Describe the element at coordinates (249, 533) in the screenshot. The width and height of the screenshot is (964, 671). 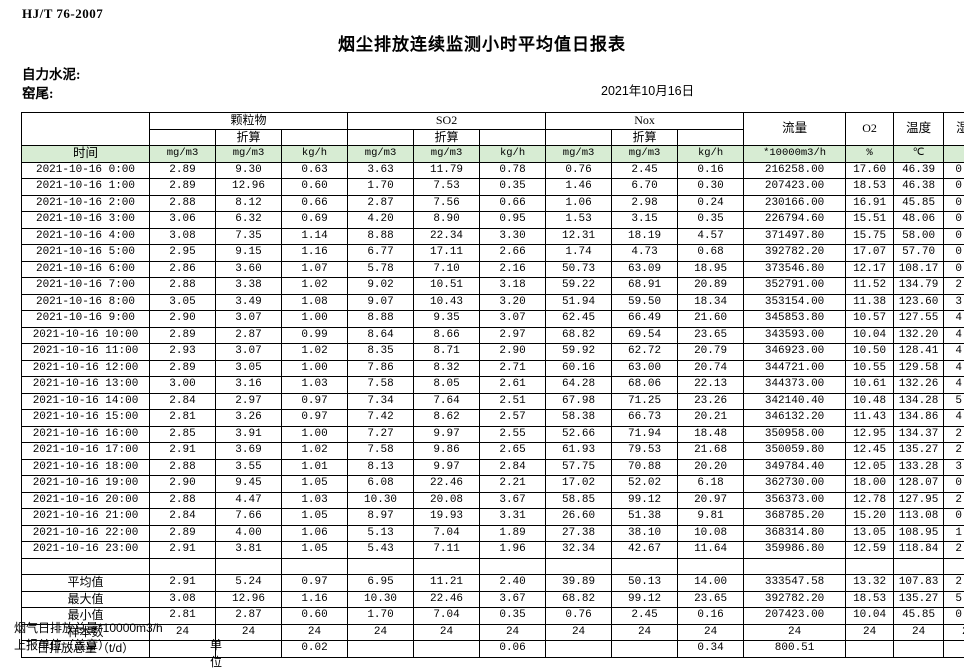
I see `cell-pm-1: 4.00` at that location.